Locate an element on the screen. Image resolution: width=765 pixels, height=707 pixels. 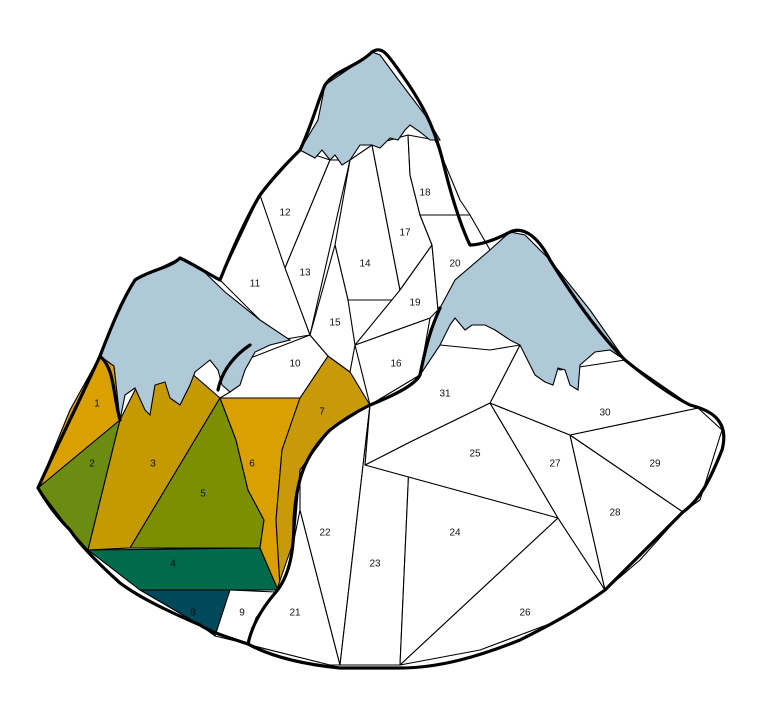
left-slope-outline is located at coordinates (110, 388).